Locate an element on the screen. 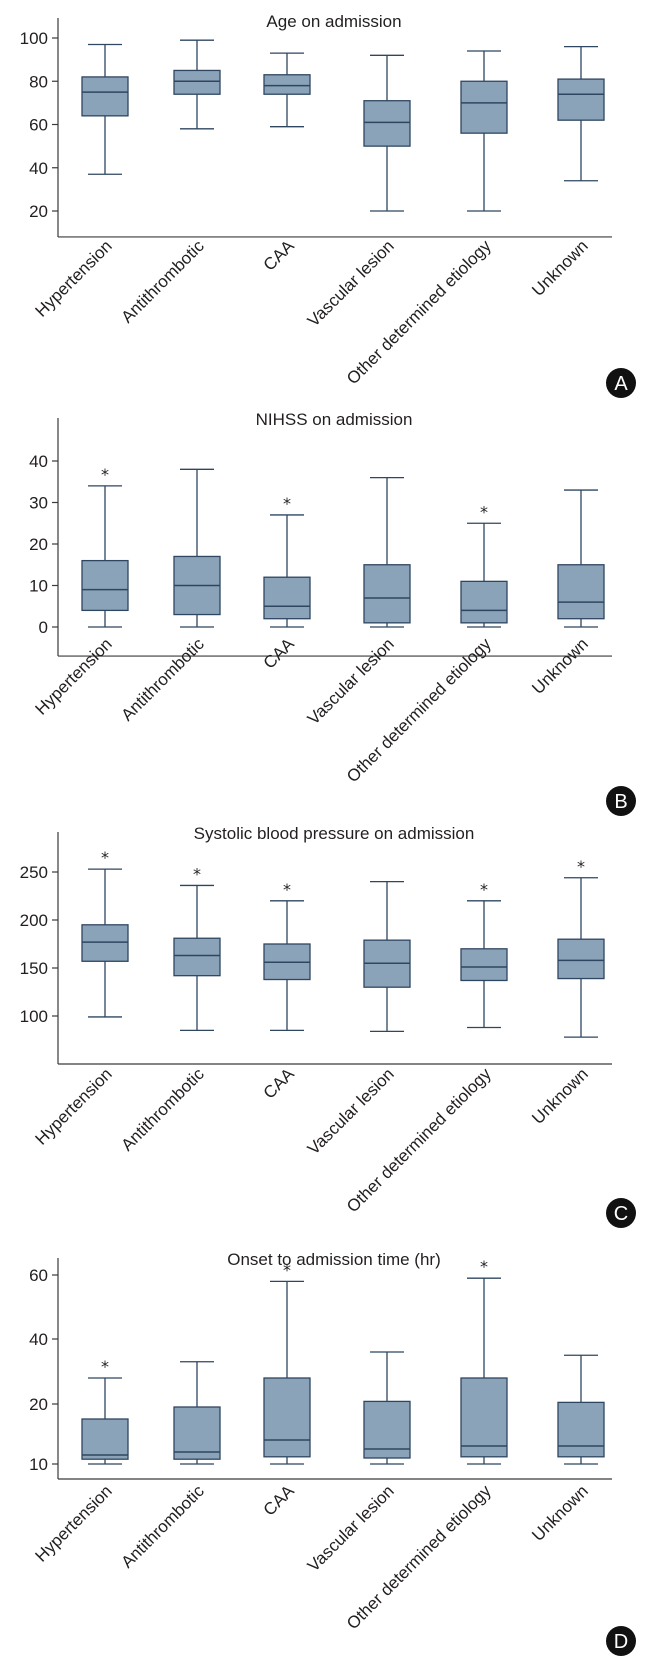 This screenshot has width=647, height=1669. panel-badge-letter: C is located at coordinates (621, 1214).